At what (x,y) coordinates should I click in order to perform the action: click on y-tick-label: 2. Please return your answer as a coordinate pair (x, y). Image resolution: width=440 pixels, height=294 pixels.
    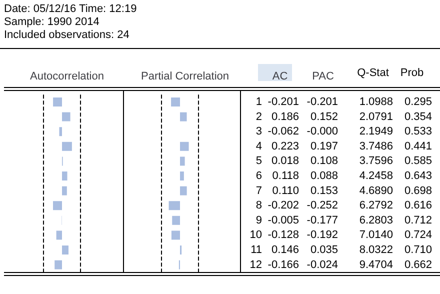
    Looking at the image, I should click on (259, 116).